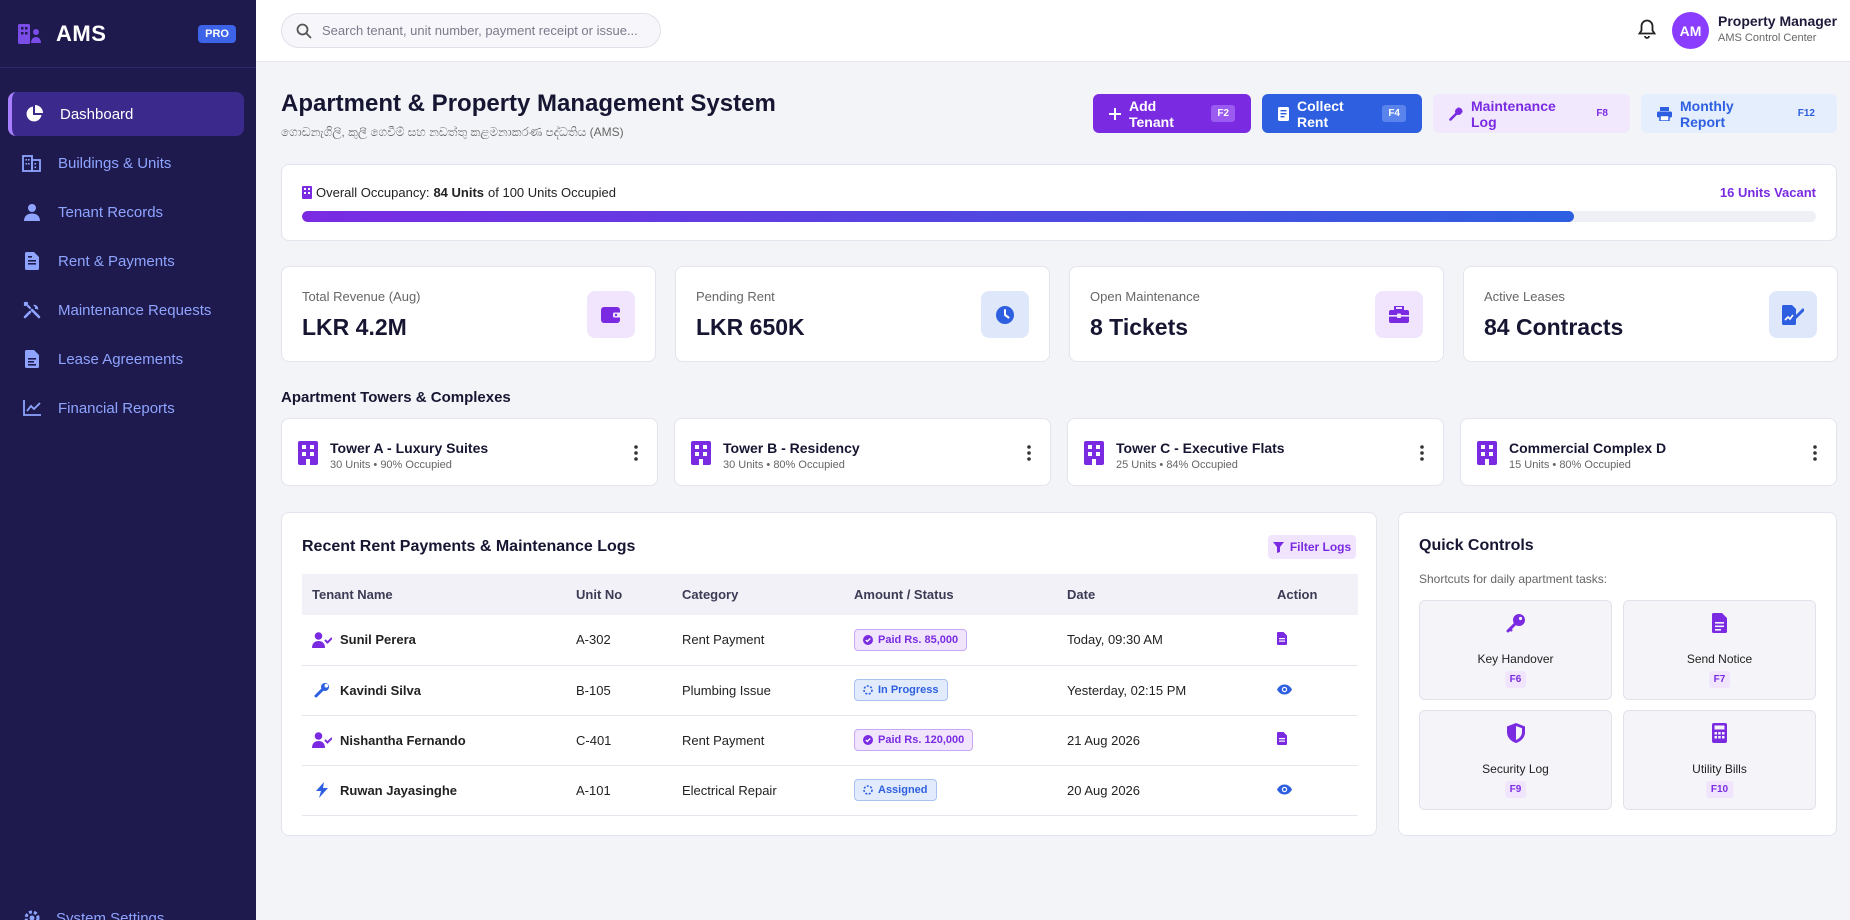  What do you see at coordinates (1515, 760) in the screenshot?
I see `security-log-button: Security Log F9` at bounding box center [1515, 760].